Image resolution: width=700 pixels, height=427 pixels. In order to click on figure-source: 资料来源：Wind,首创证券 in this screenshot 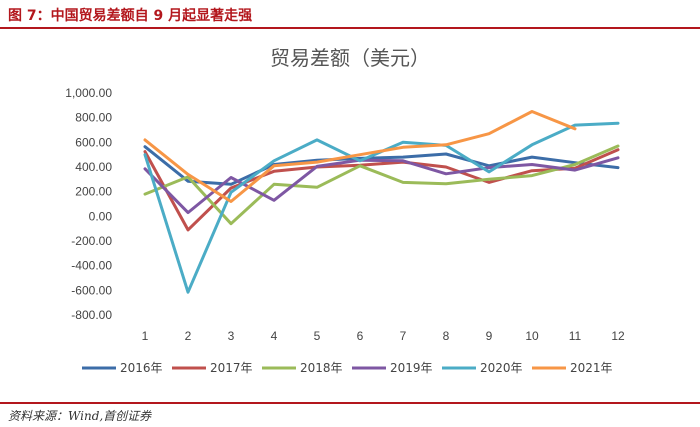, I will do `click(80, 416)`.